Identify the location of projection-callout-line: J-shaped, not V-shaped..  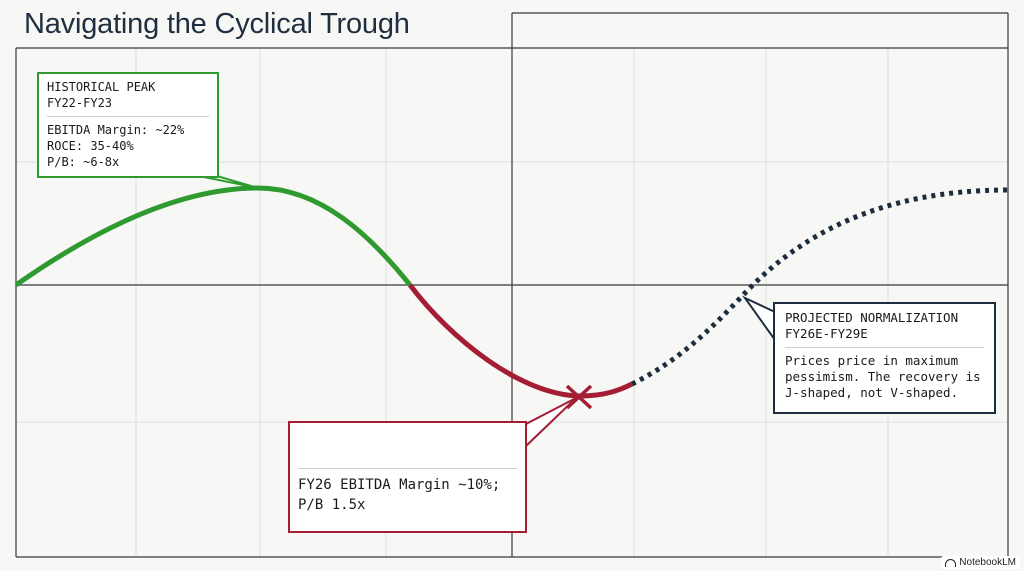
(872, 392).